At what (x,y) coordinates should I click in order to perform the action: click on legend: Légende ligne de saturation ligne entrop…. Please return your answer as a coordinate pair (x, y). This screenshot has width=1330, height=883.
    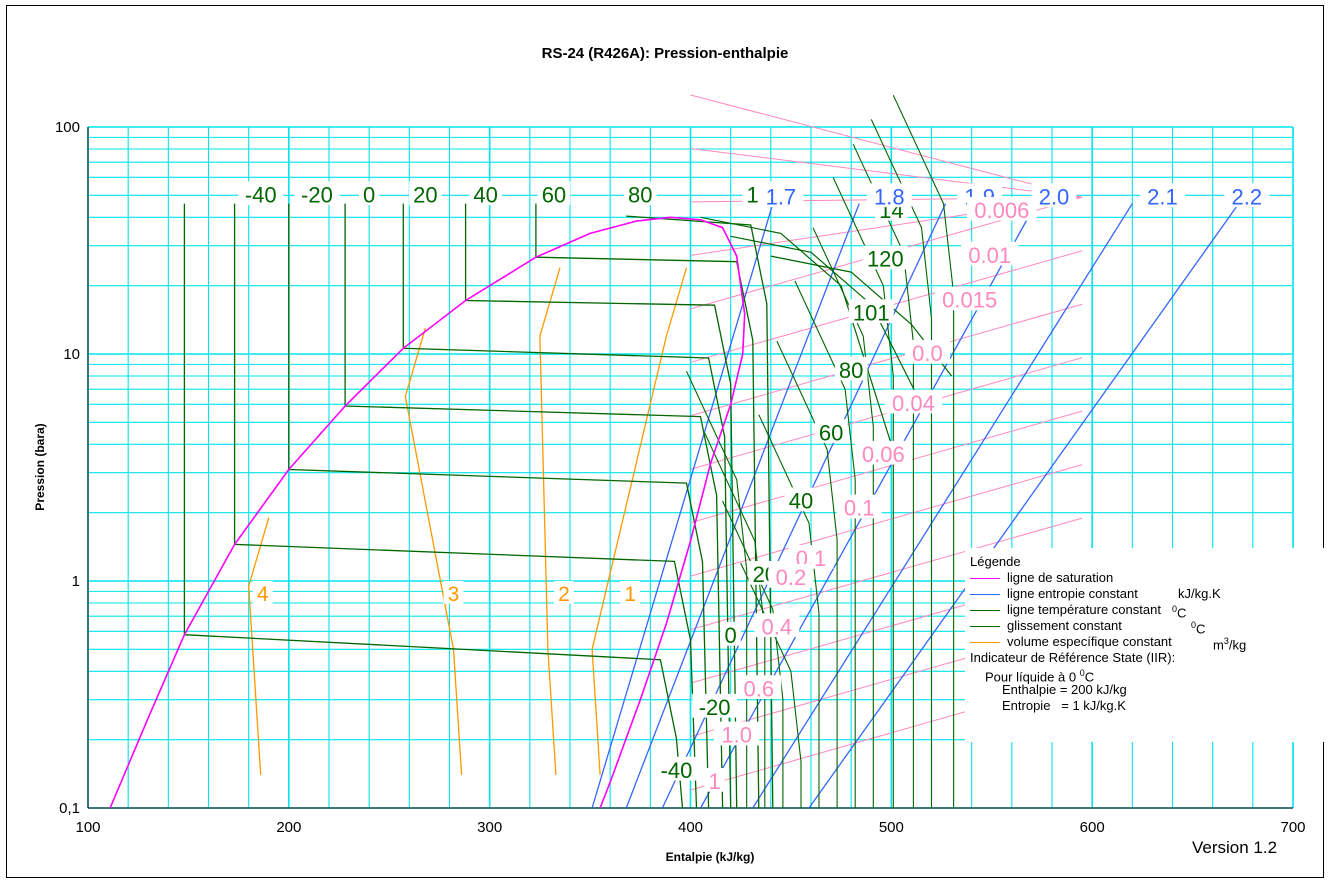
    Looking at the image, I should click on (1145, 645).